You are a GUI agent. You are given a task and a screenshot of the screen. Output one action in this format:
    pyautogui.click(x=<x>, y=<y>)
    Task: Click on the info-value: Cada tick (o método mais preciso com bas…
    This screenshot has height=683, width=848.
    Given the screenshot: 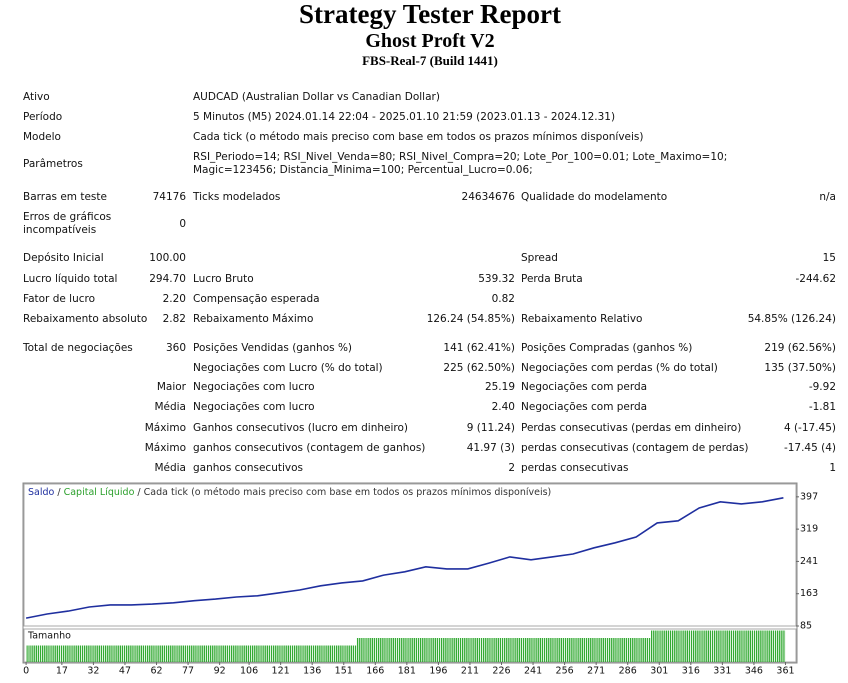 What is the action you would take?
    pyautogui.click(x=418, y=137)
    